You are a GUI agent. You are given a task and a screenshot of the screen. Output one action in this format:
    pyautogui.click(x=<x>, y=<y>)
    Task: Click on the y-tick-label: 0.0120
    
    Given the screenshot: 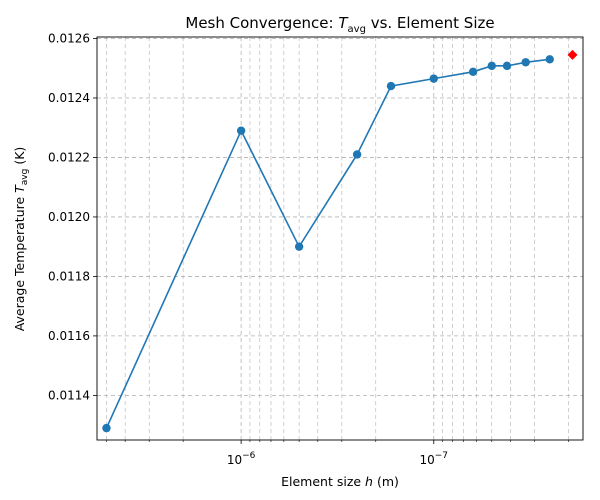 What is the action you would take?
    pyautogui.click(x=69, y=217)
    